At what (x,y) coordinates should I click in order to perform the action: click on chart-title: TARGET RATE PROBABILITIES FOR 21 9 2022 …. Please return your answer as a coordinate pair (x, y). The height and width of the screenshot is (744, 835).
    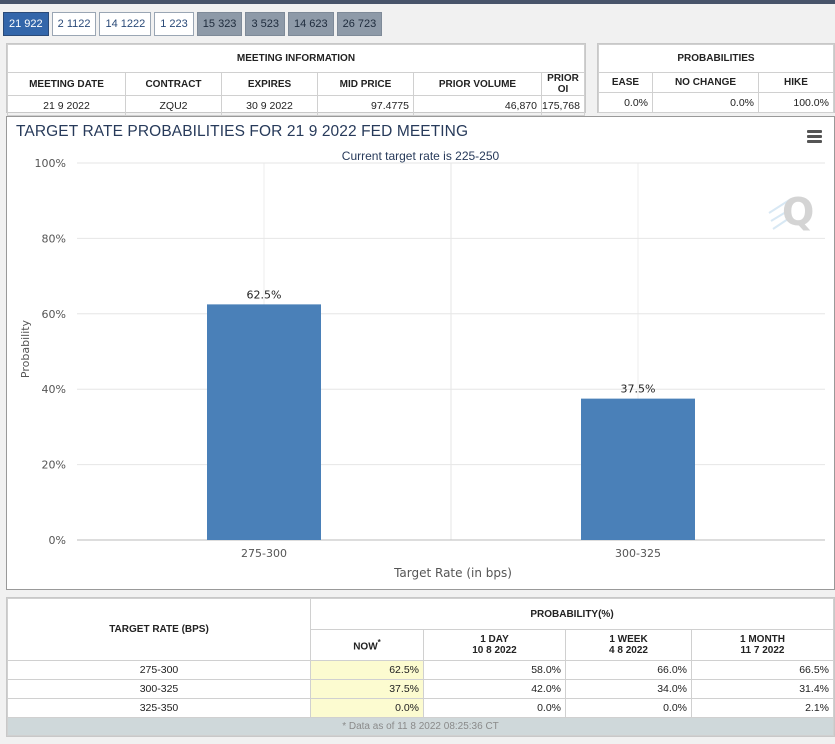
    Looking at the image, I should click on (242, 131).